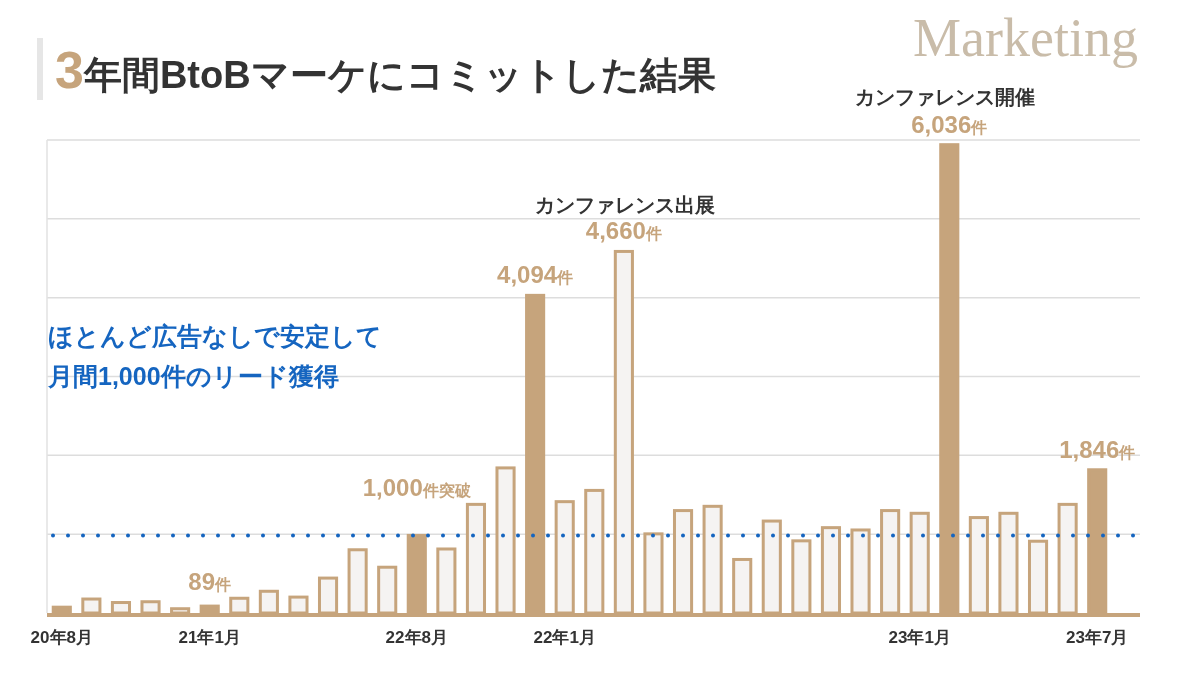  Describe the element at coordinates (215, 336) in the screenshot. I see `annotation: ほとんど広告なしで安定して` at that location.